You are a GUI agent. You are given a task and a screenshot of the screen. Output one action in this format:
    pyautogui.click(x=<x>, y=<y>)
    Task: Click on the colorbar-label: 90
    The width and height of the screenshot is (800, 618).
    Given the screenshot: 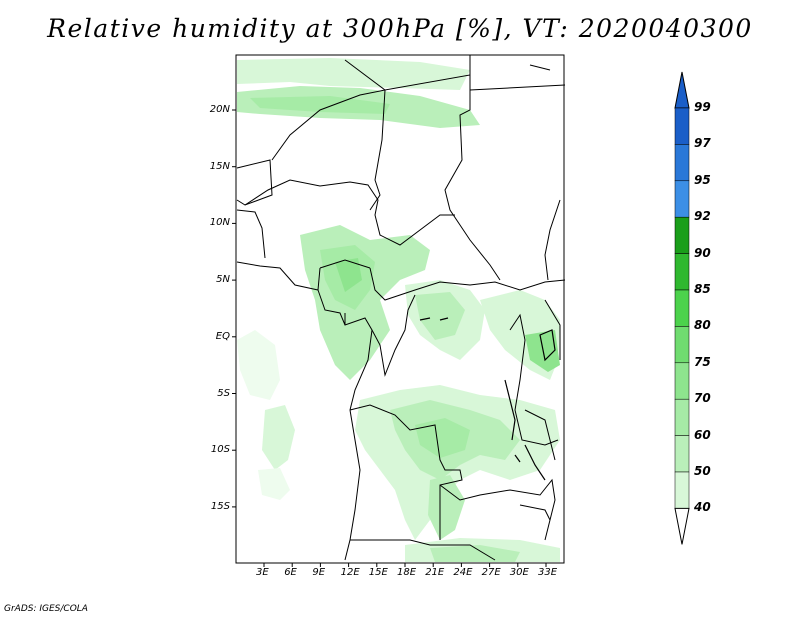 What is the action you would take?
    pyautogui.click(x=702, y=252)
    